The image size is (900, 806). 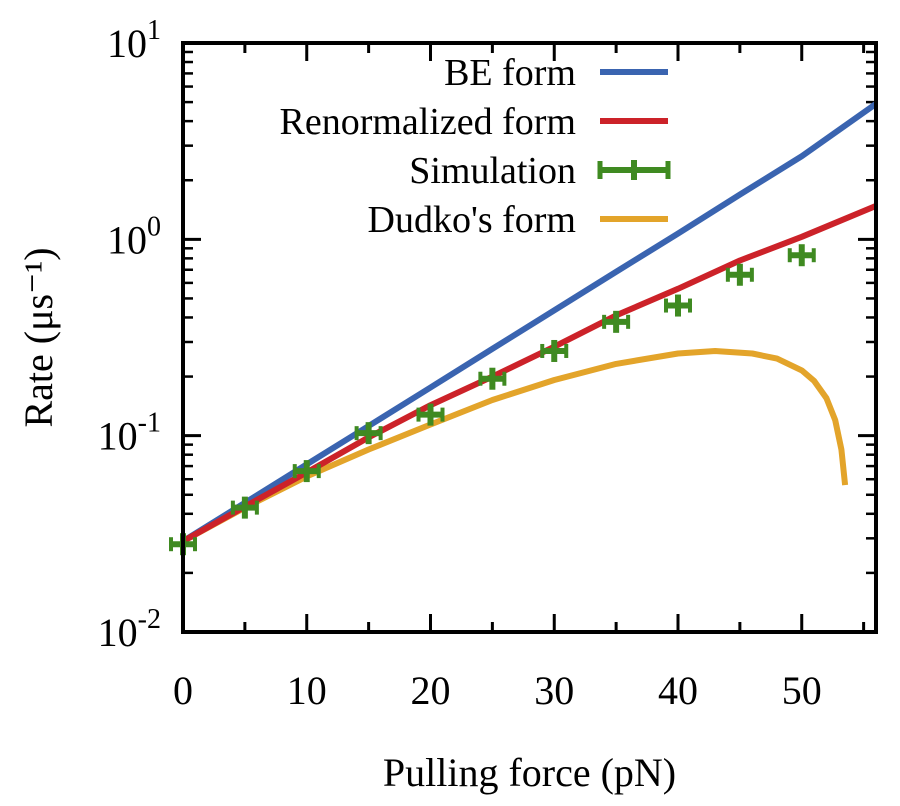 What do you see at coordinates (307, 690) in the screenshot?
I see `x-tick-label: 10` at bounding box center [307, 690].